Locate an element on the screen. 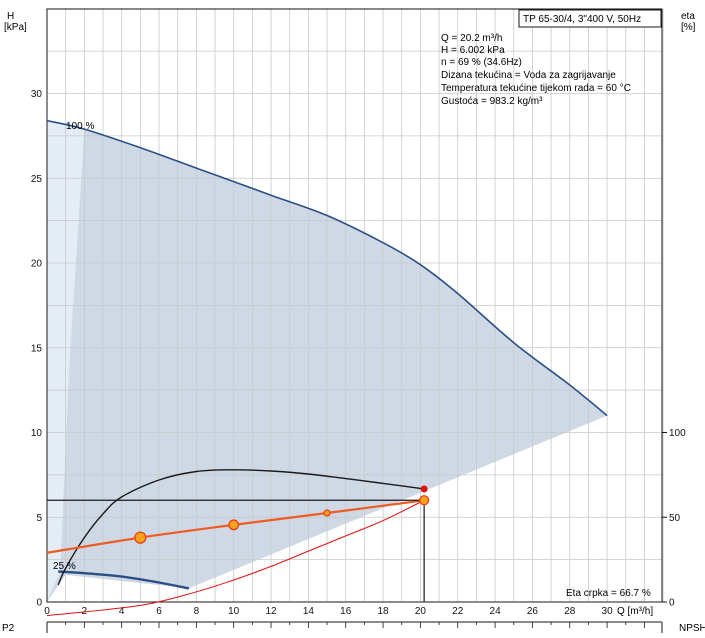  x-tick-label: 4 is located at coordinates (122, 611).